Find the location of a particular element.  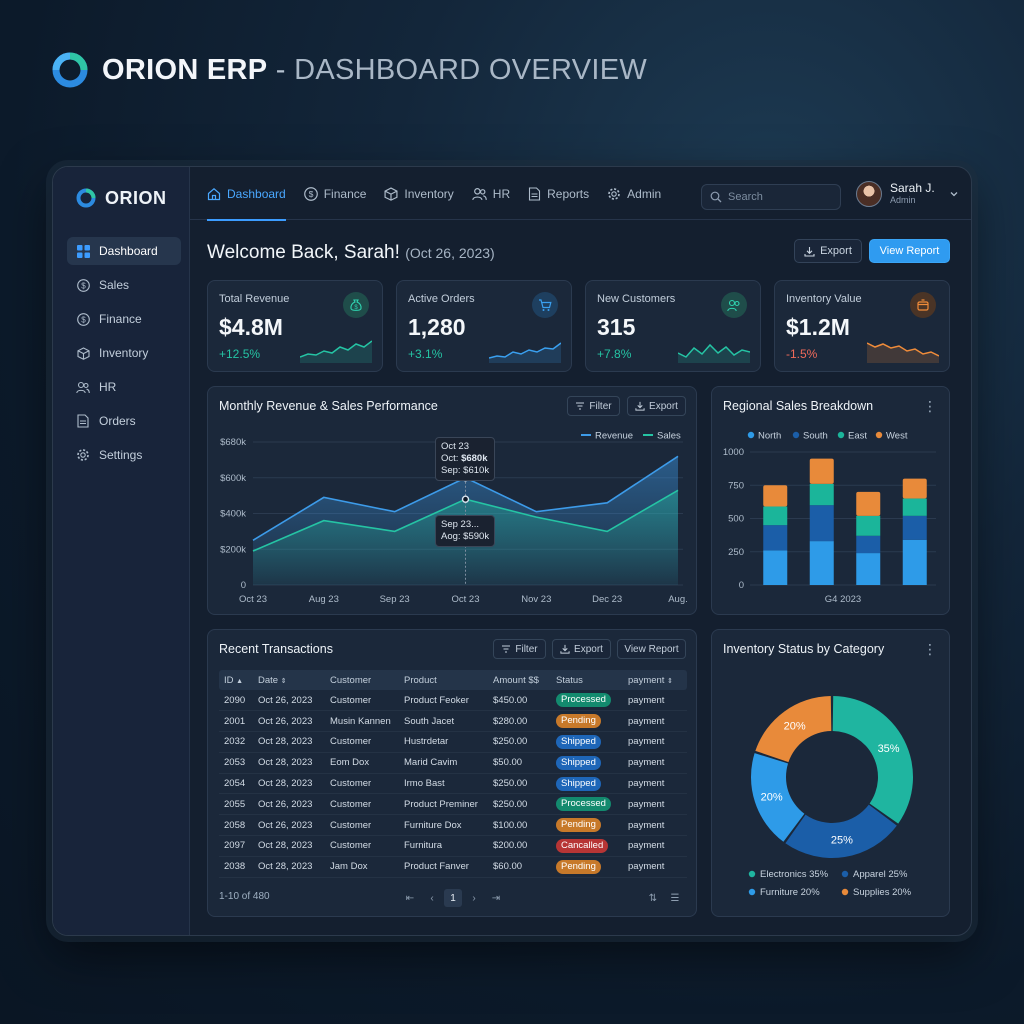

regional-stacked-bar-chart: 0 250 500 750 1000 G4 2023 North South East West is located at coordinates (831, 501).